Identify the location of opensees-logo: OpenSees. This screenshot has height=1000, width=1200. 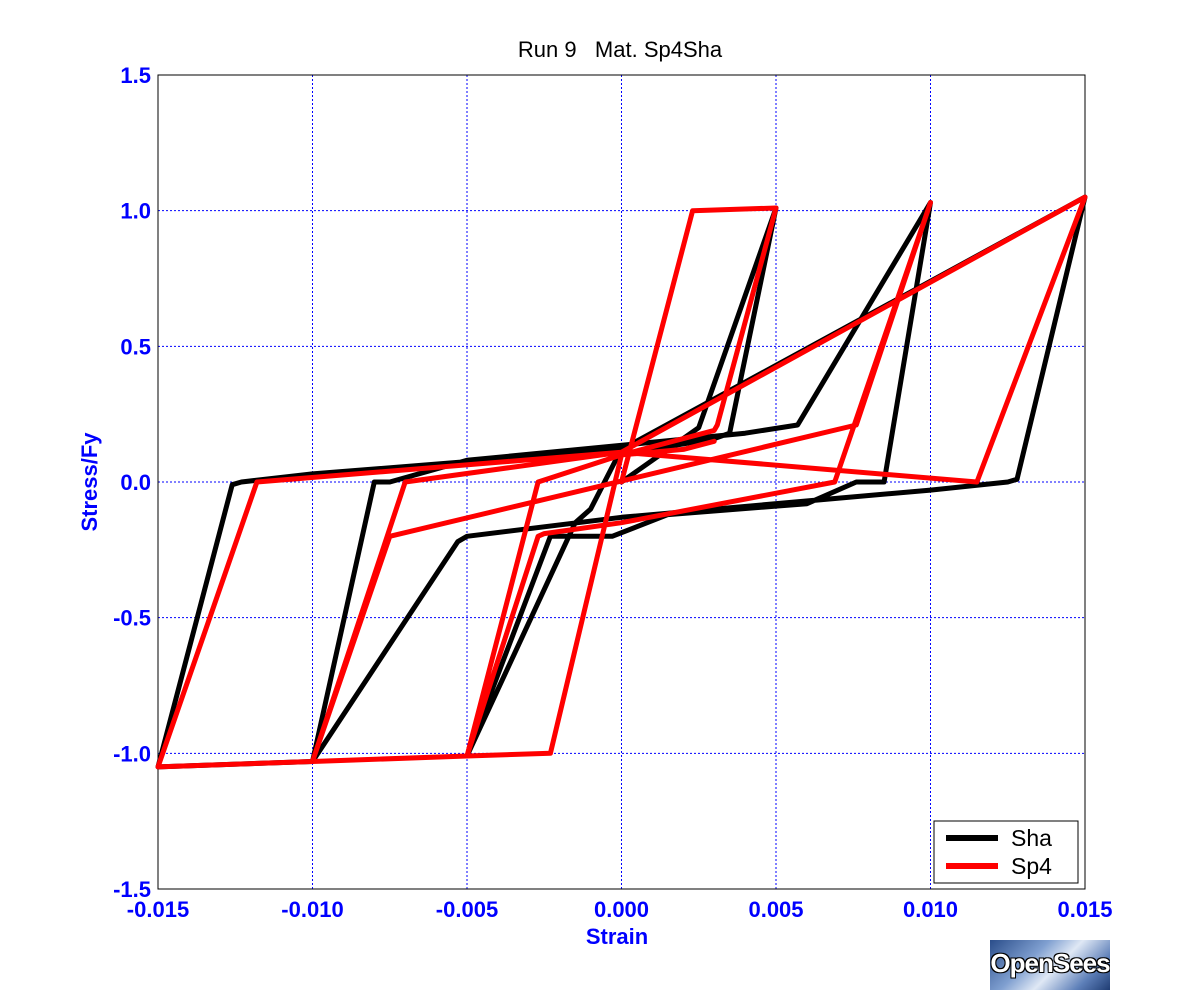
(1050, 965).